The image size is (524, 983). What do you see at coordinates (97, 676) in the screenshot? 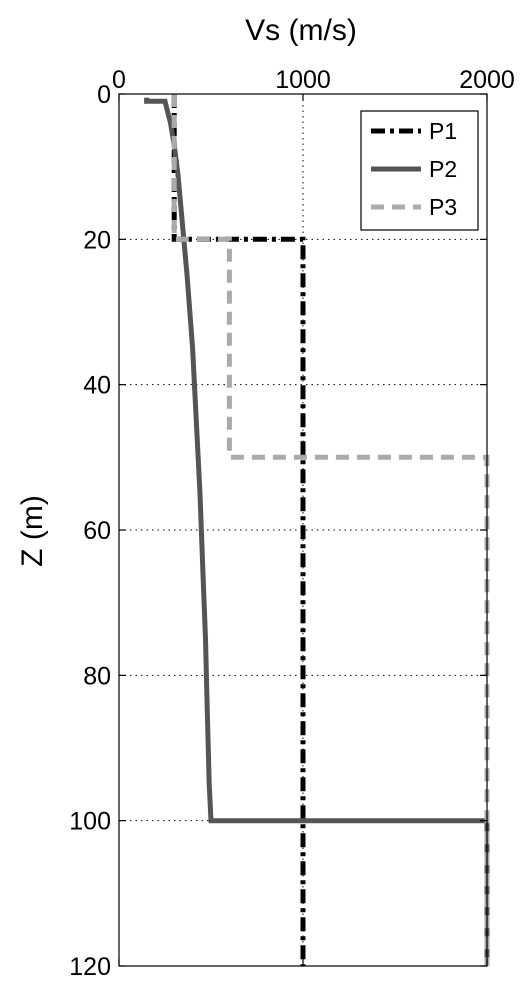
I see `y-tick-label: 80` at bounding box center [97, 676].